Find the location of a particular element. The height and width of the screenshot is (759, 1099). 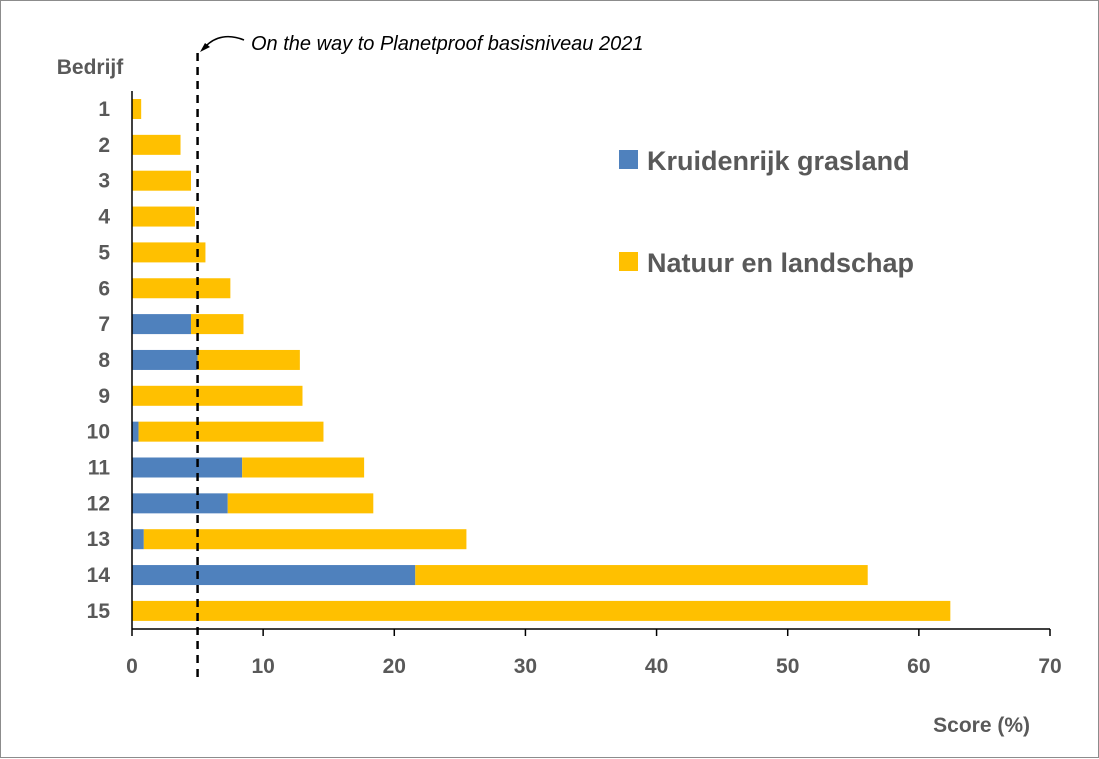

reference-arrow is located at coordinates (224, 41).